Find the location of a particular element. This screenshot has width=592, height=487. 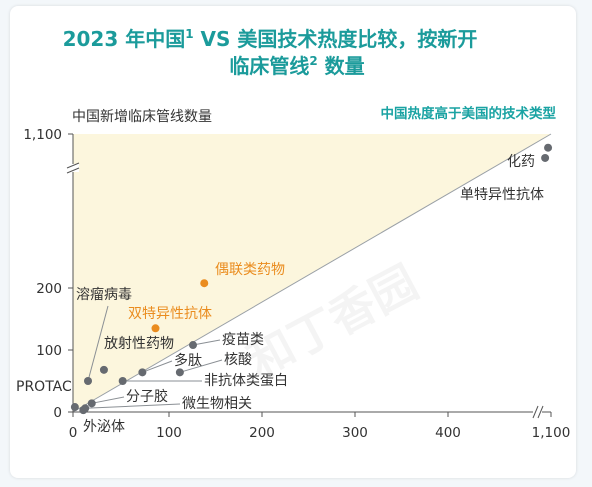

x-tick-label: 1,100 is located at coordinates (551, 433).